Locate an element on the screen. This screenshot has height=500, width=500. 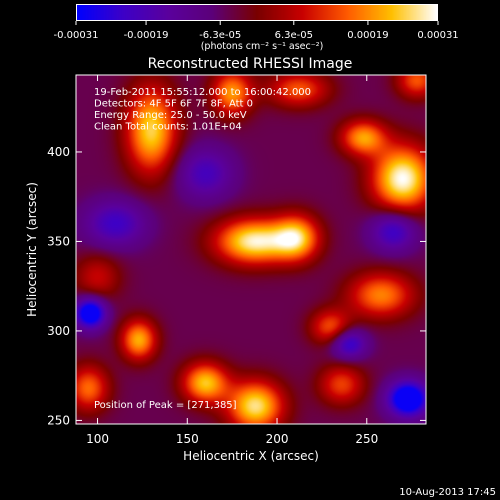
y-tick-label: 250 is located at coordinates (58, 420).